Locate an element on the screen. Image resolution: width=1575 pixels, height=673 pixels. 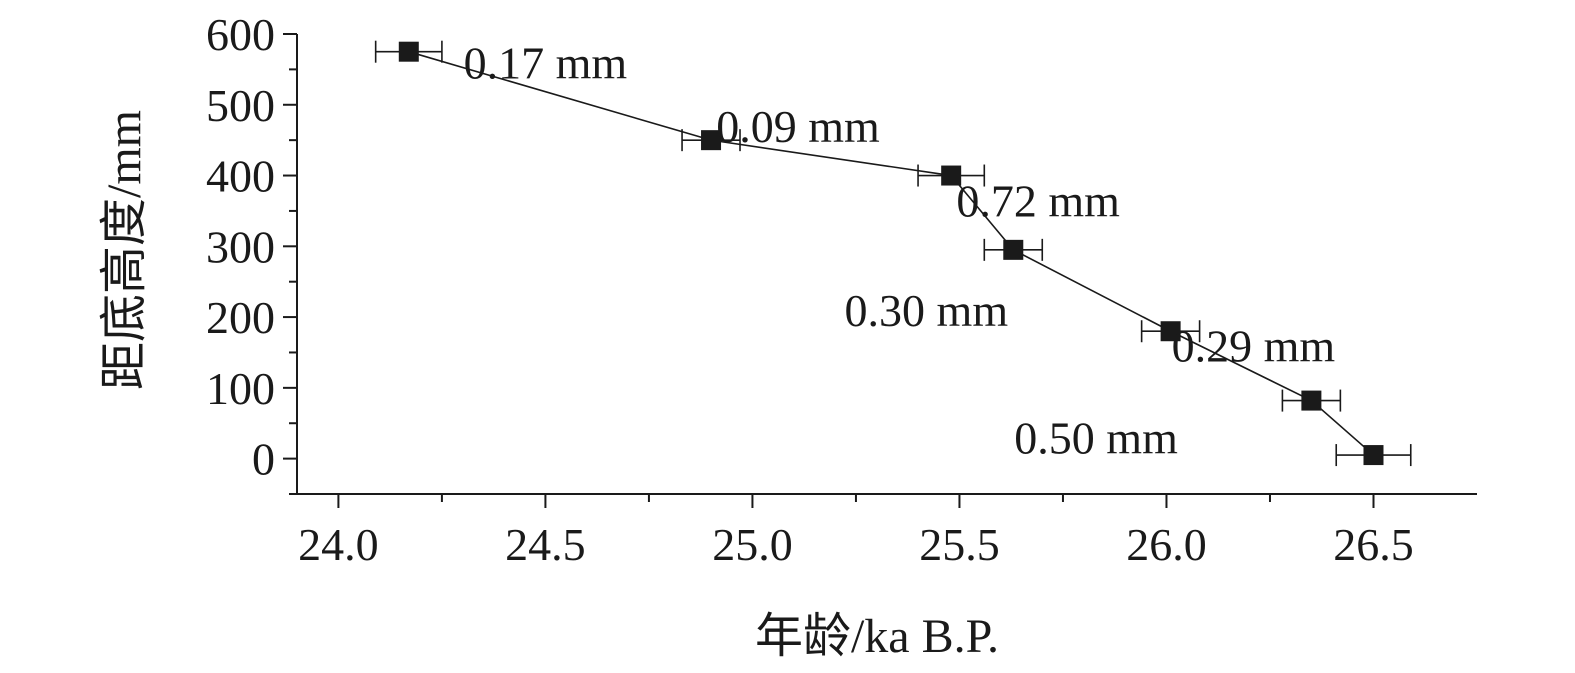
x-tick-label-5: 26.5 is located at coordinates (1373, 544).